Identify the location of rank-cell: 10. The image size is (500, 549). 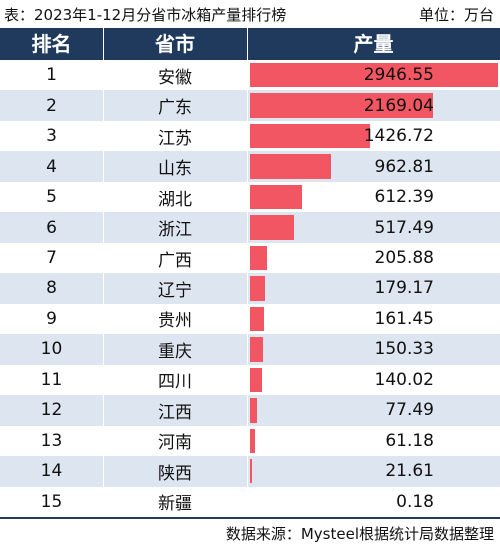
(51, 349).